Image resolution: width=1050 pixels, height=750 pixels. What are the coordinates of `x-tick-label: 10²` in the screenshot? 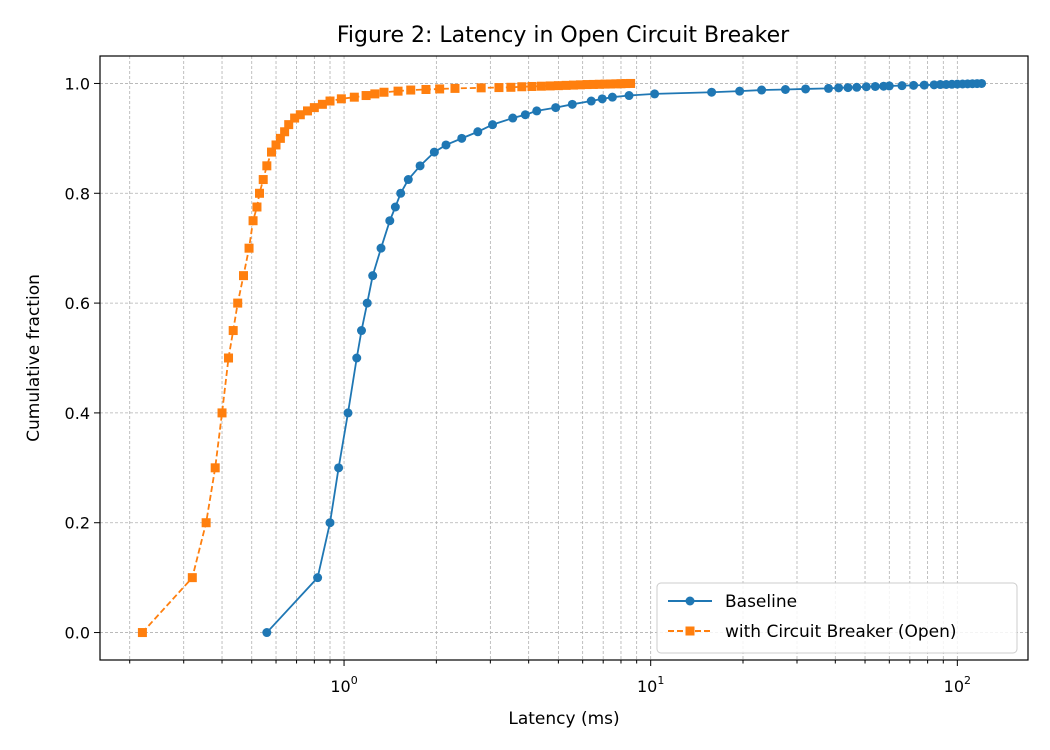 It's located at (957, 685).